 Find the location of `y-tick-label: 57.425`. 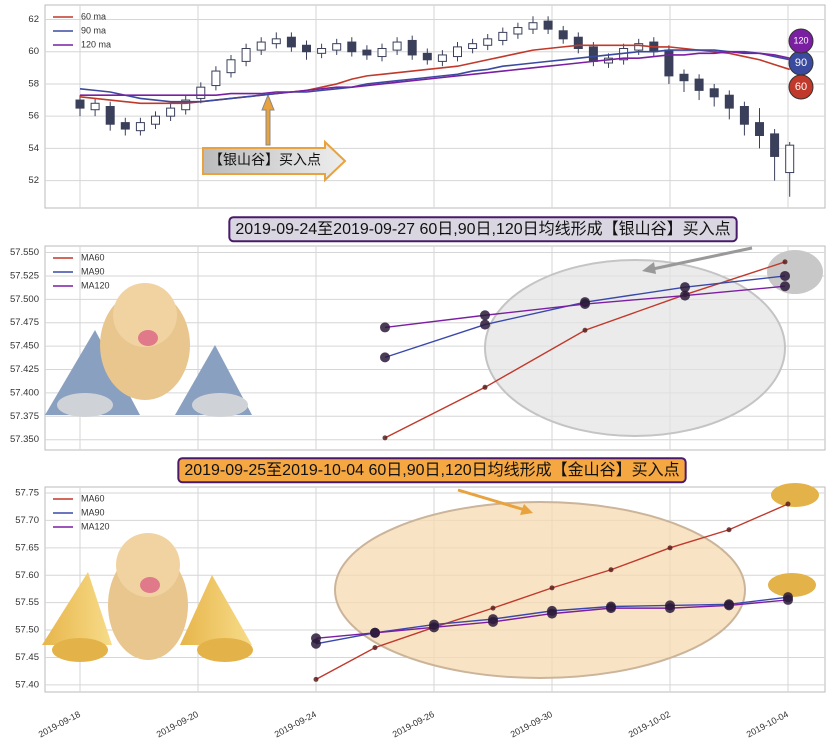

y-tick-label: 57.425 is located at coordinates (24, 369).